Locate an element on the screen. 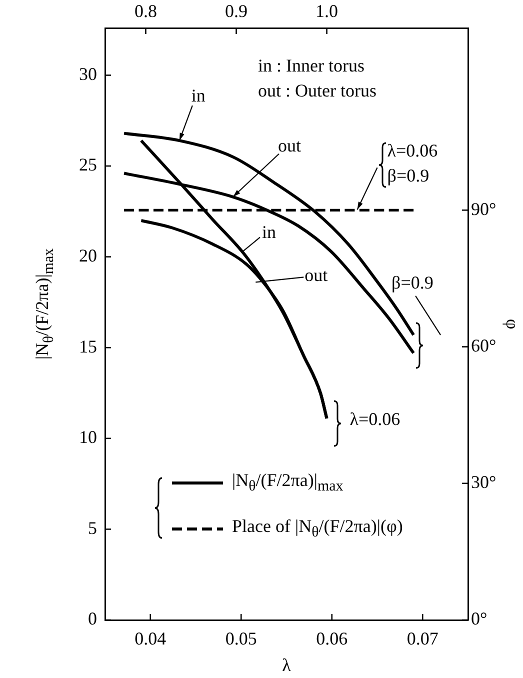  x-tick-label: 0.05 is located at coordinates (241, 638).